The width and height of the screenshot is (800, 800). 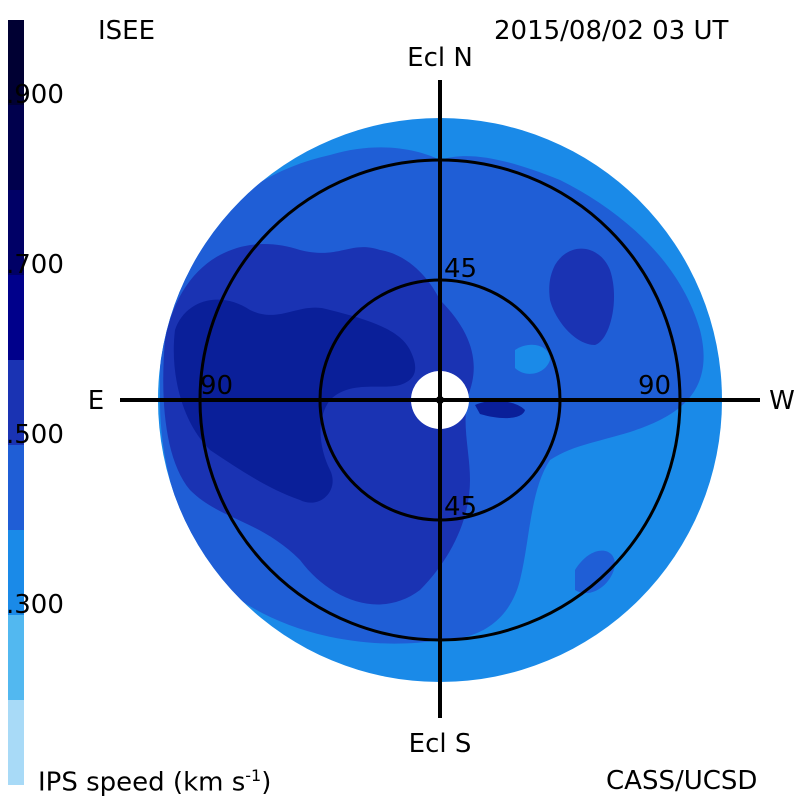 I want to click on instrument-title: ISEE, so click(x=127, y=31).